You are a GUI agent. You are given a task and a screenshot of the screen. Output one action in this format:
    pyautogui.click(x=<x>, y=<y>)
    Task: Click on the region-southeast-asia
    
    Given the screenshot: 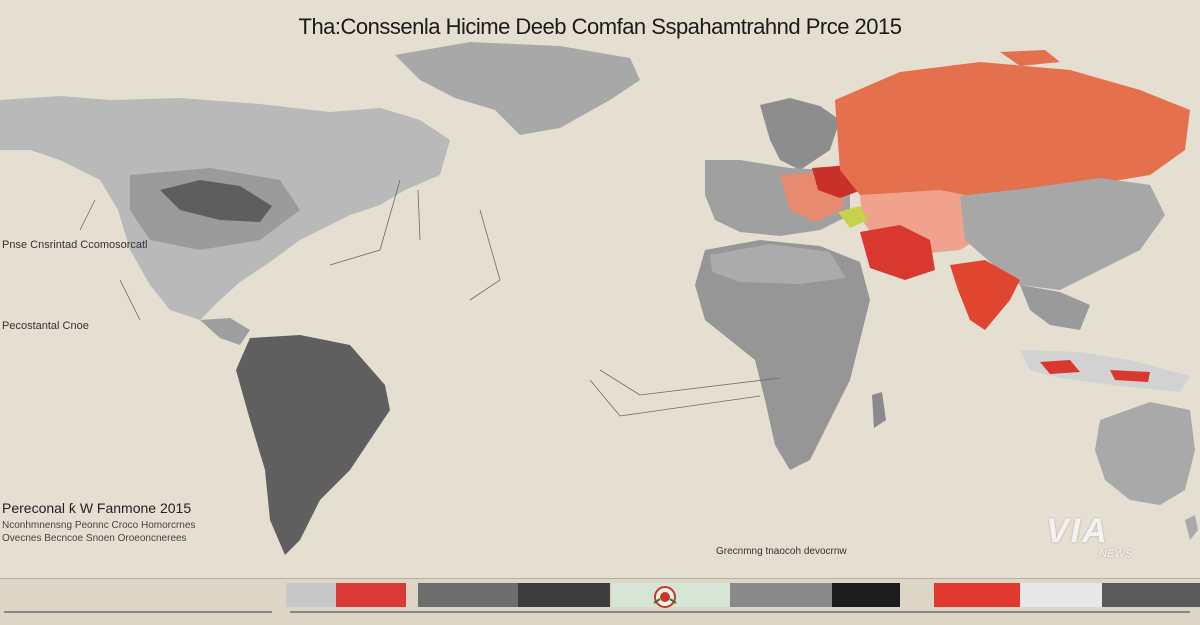 What is the action you would take?
    pyautogui.click(x=1055, y=307)
    